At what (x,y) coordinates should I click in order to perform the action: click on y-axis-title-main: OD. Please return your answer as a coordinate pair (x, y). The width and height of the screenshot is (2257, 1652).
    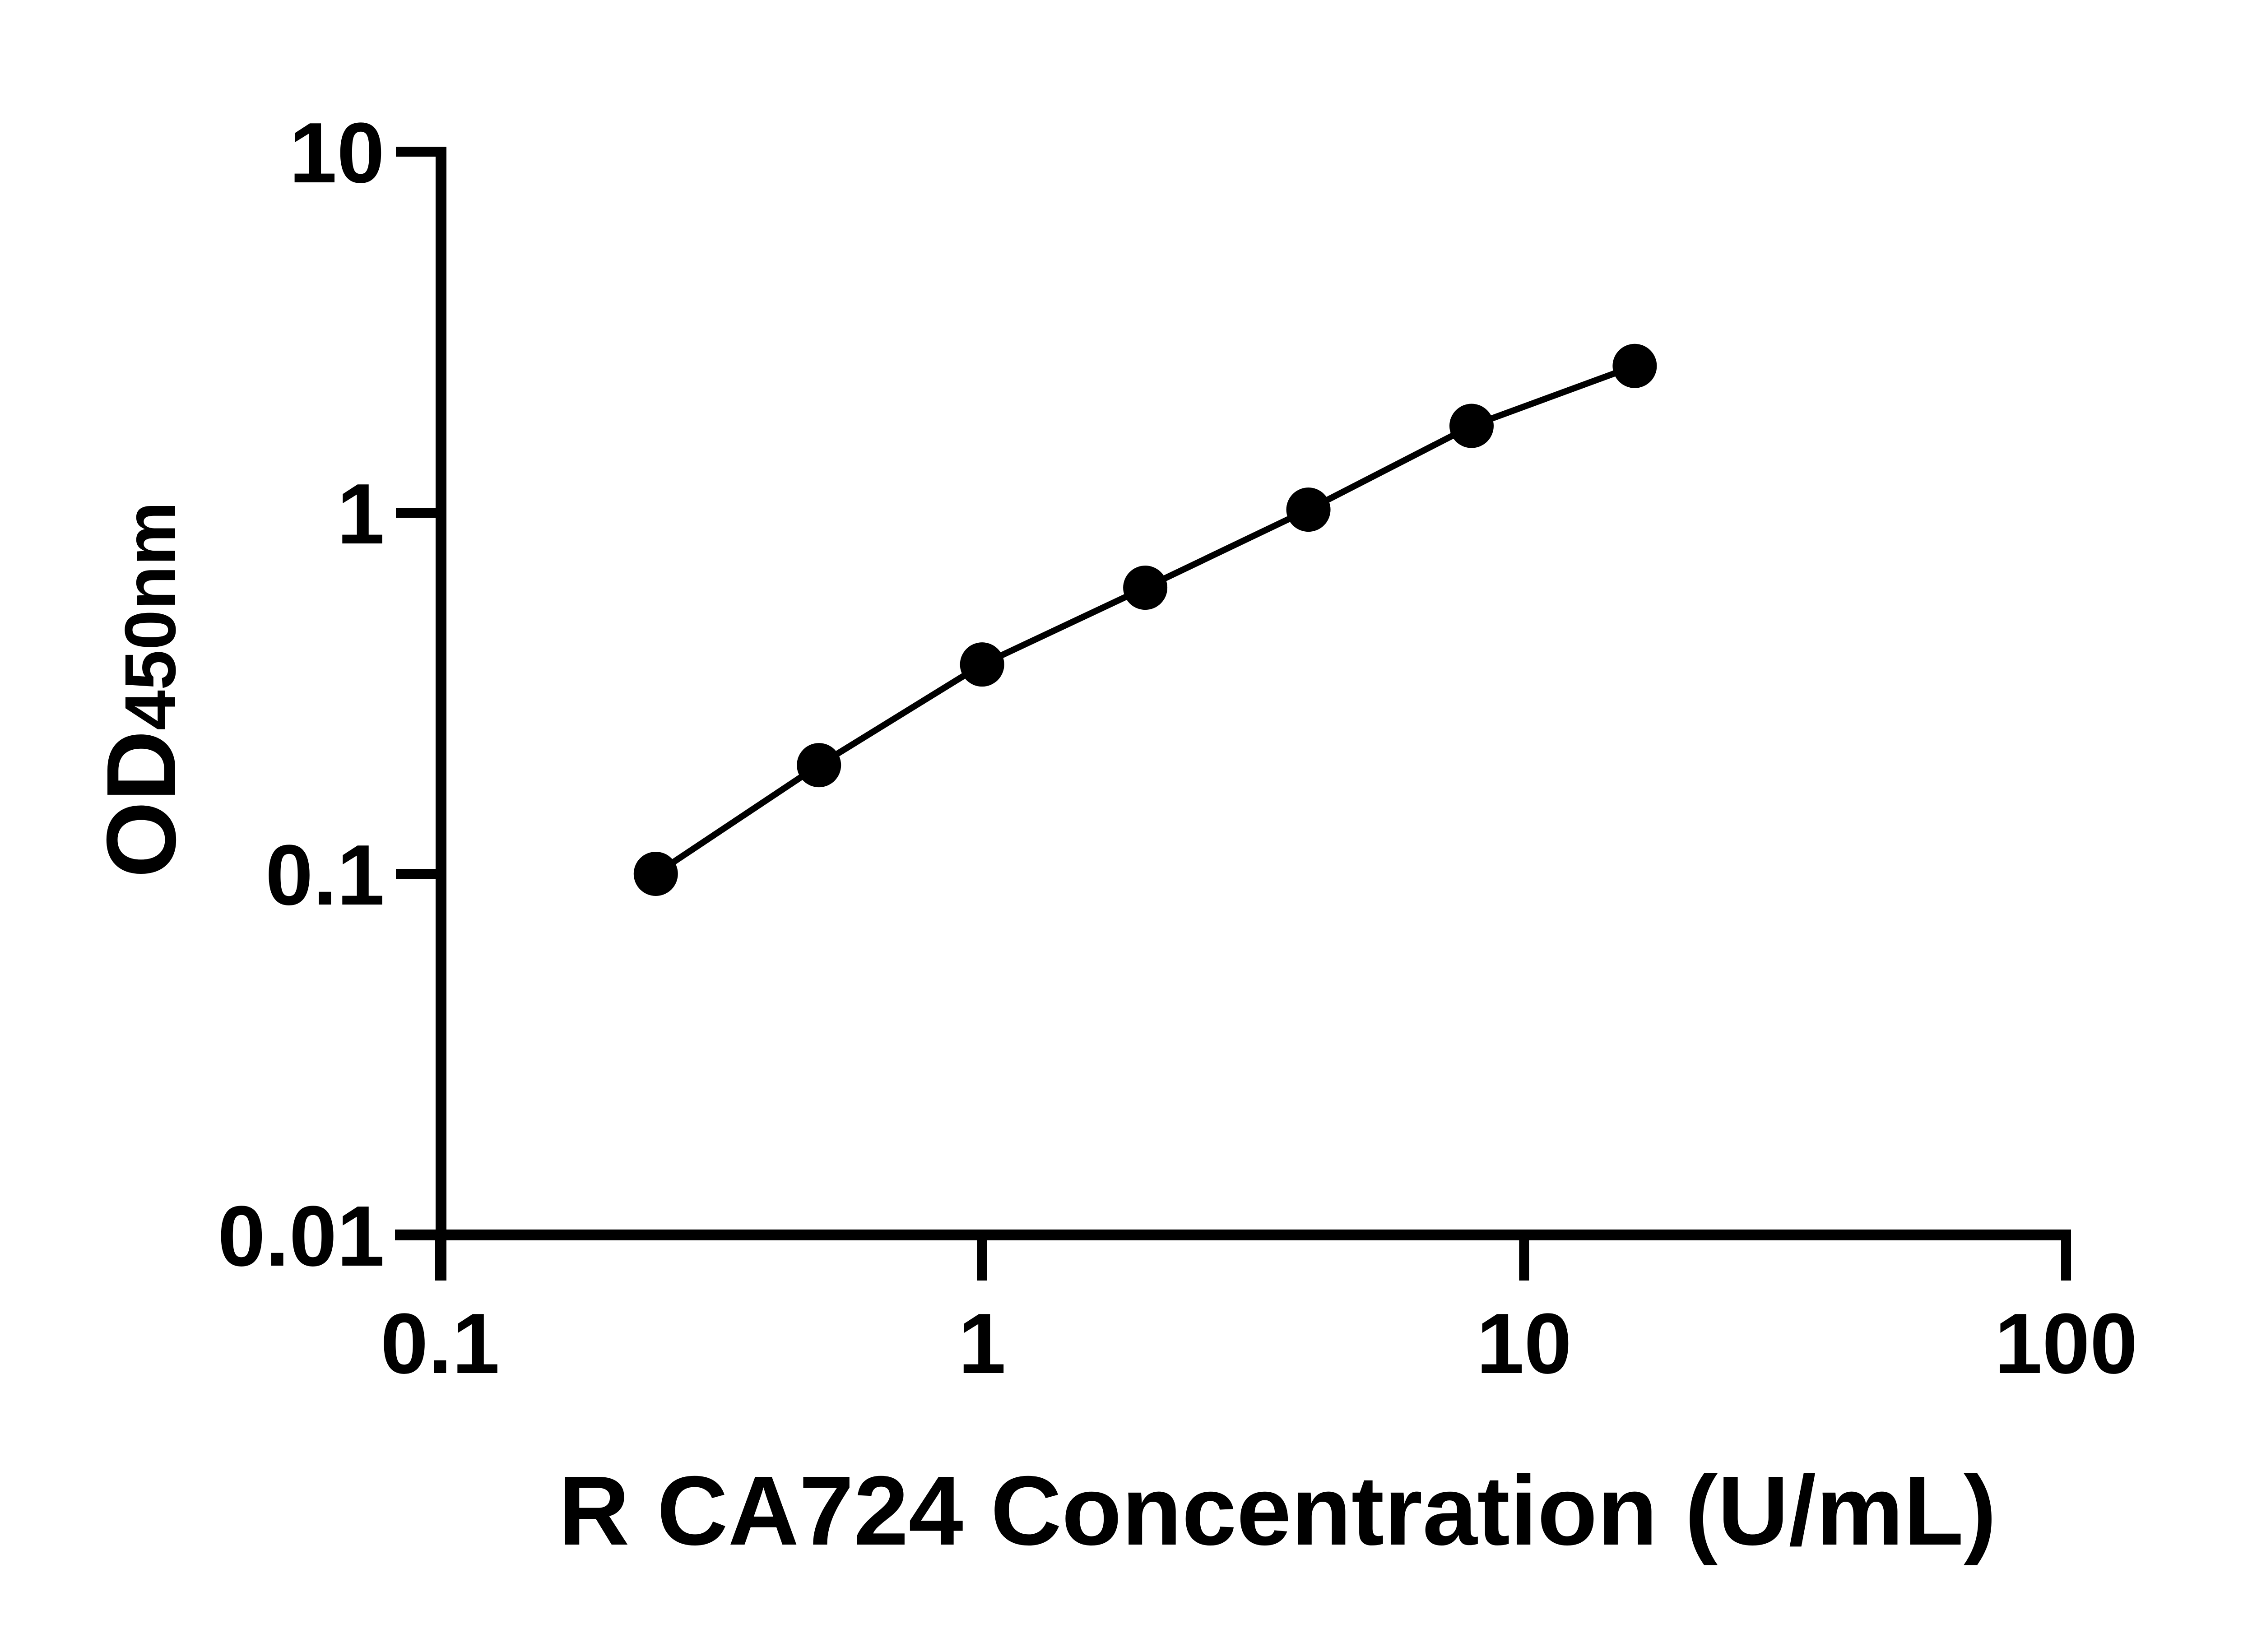
    Looking at the image, I should click on (141, 804).